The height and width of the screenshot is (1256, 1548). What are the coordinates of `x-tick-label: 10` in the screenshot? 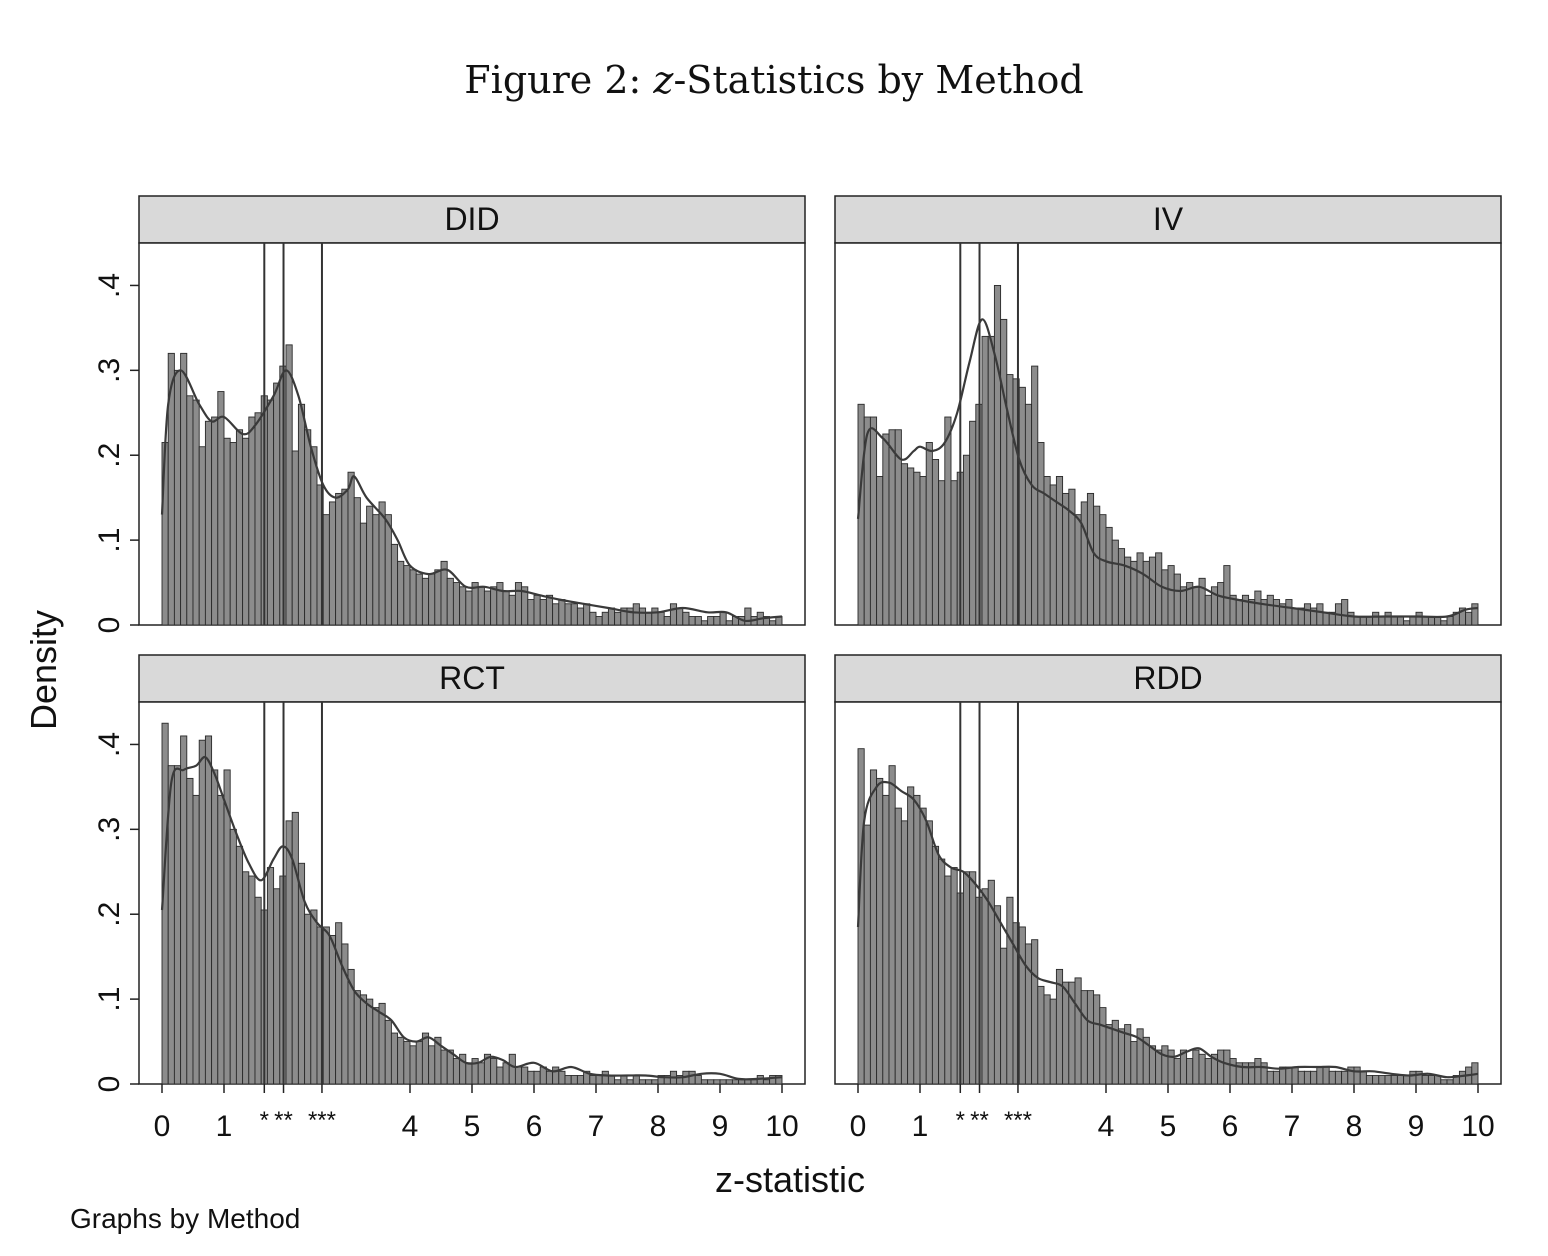 It's located at (781, 1126).